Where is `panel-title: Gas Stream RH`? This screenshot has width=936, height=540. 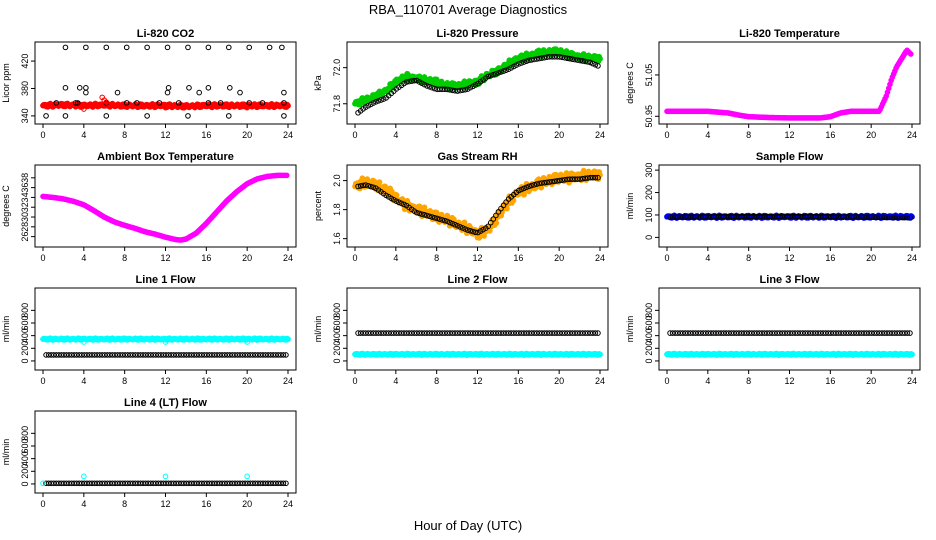
panel-title: Gas Stream RH is located at coordinates (477, 157).